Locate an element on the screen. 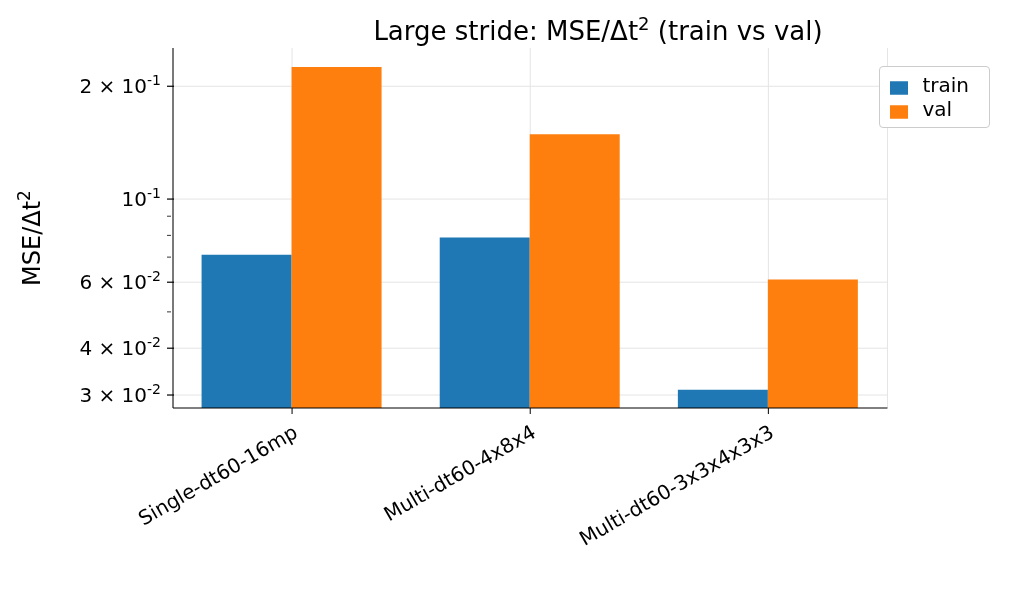 The width and height of the screenshot is (1014, 590). chart-title: Large stride: MSE/Δt$^{2}$ (train vs val) is located at coordinates (598, 29).